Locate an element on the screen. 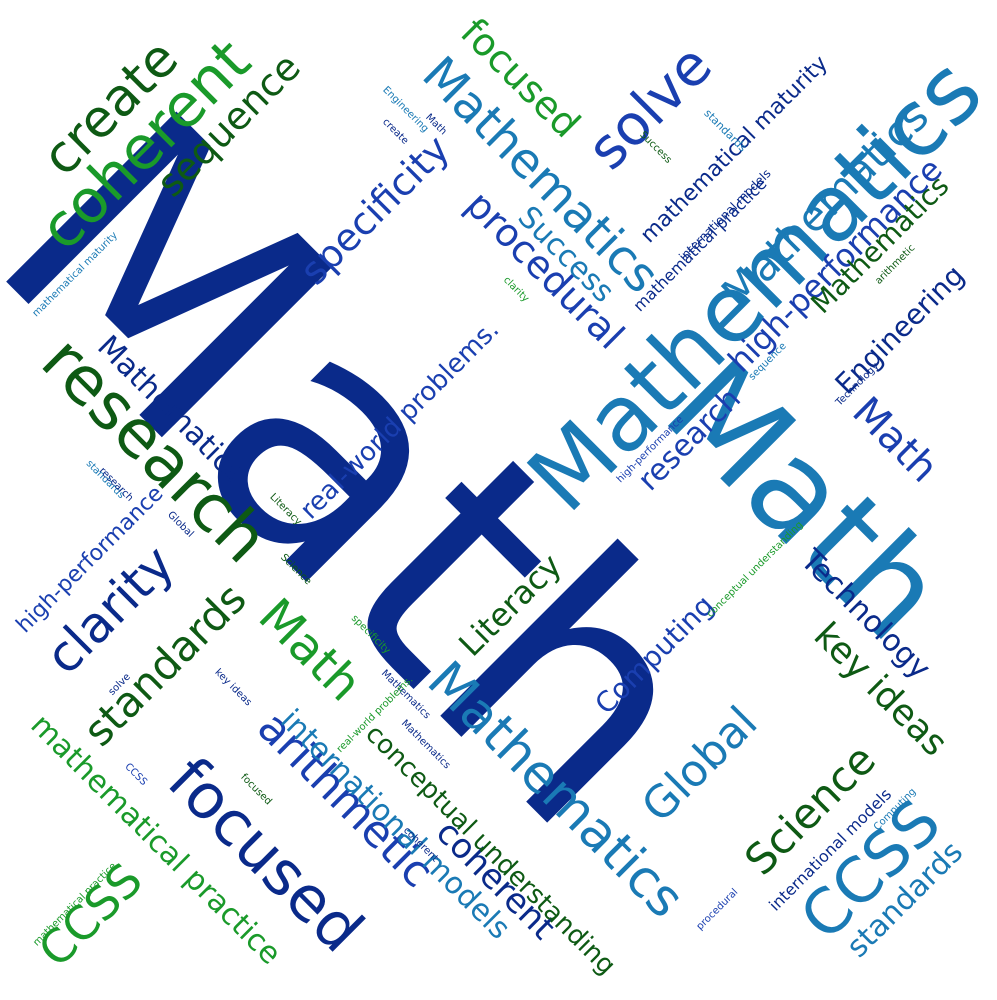  word-procedural-tiny: procedural is located at coordinates (717, 909).